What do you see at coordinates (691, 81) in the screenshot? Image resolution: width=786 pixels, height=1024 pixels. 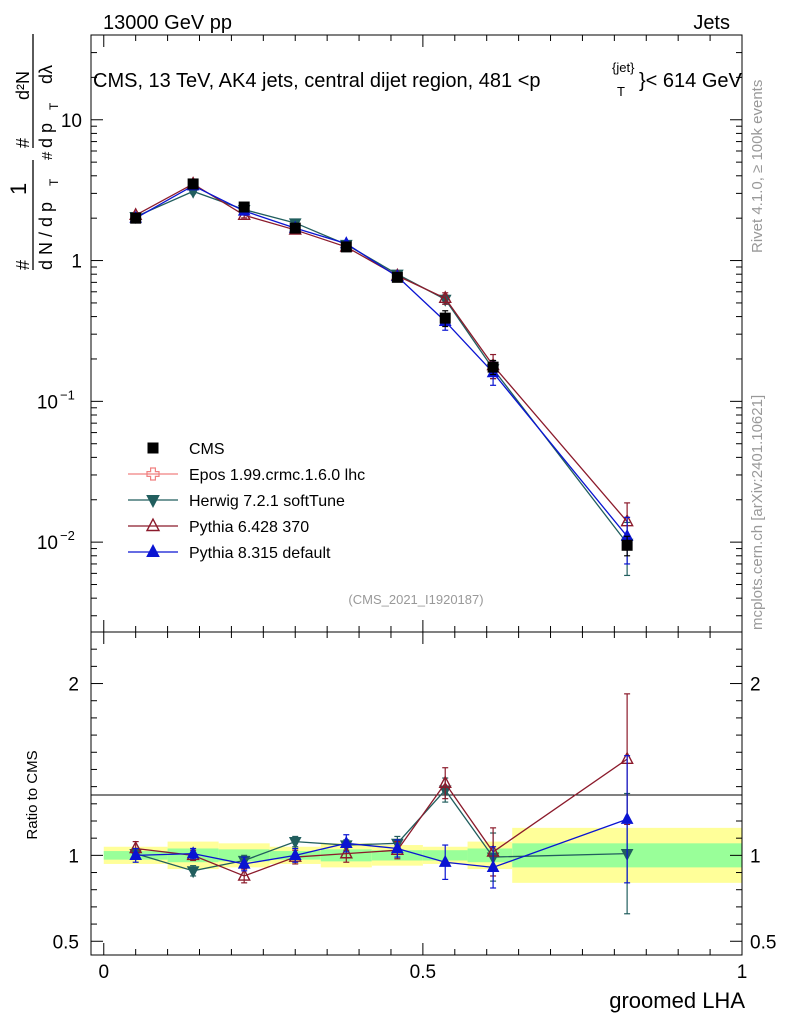 I see `plot-title-end: }< 614 GeV` at bounding box center [691, 81].